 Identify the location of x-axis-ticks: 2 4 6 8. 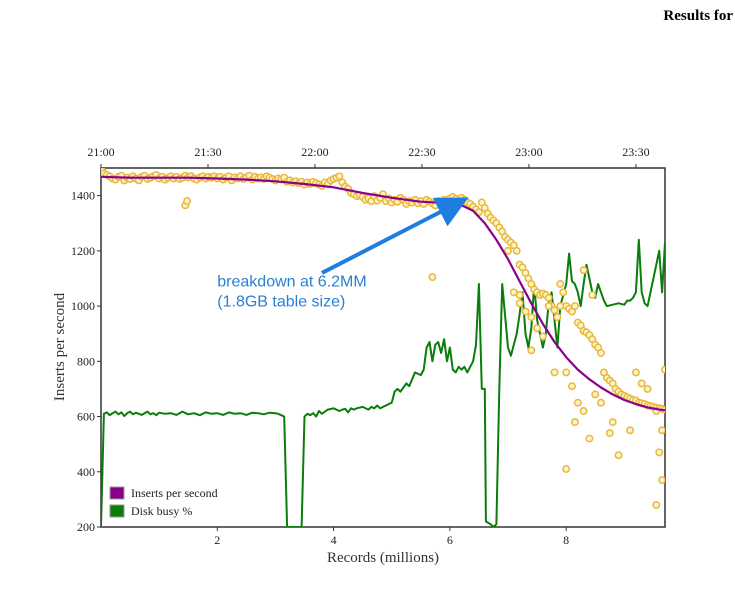
(391, 537).